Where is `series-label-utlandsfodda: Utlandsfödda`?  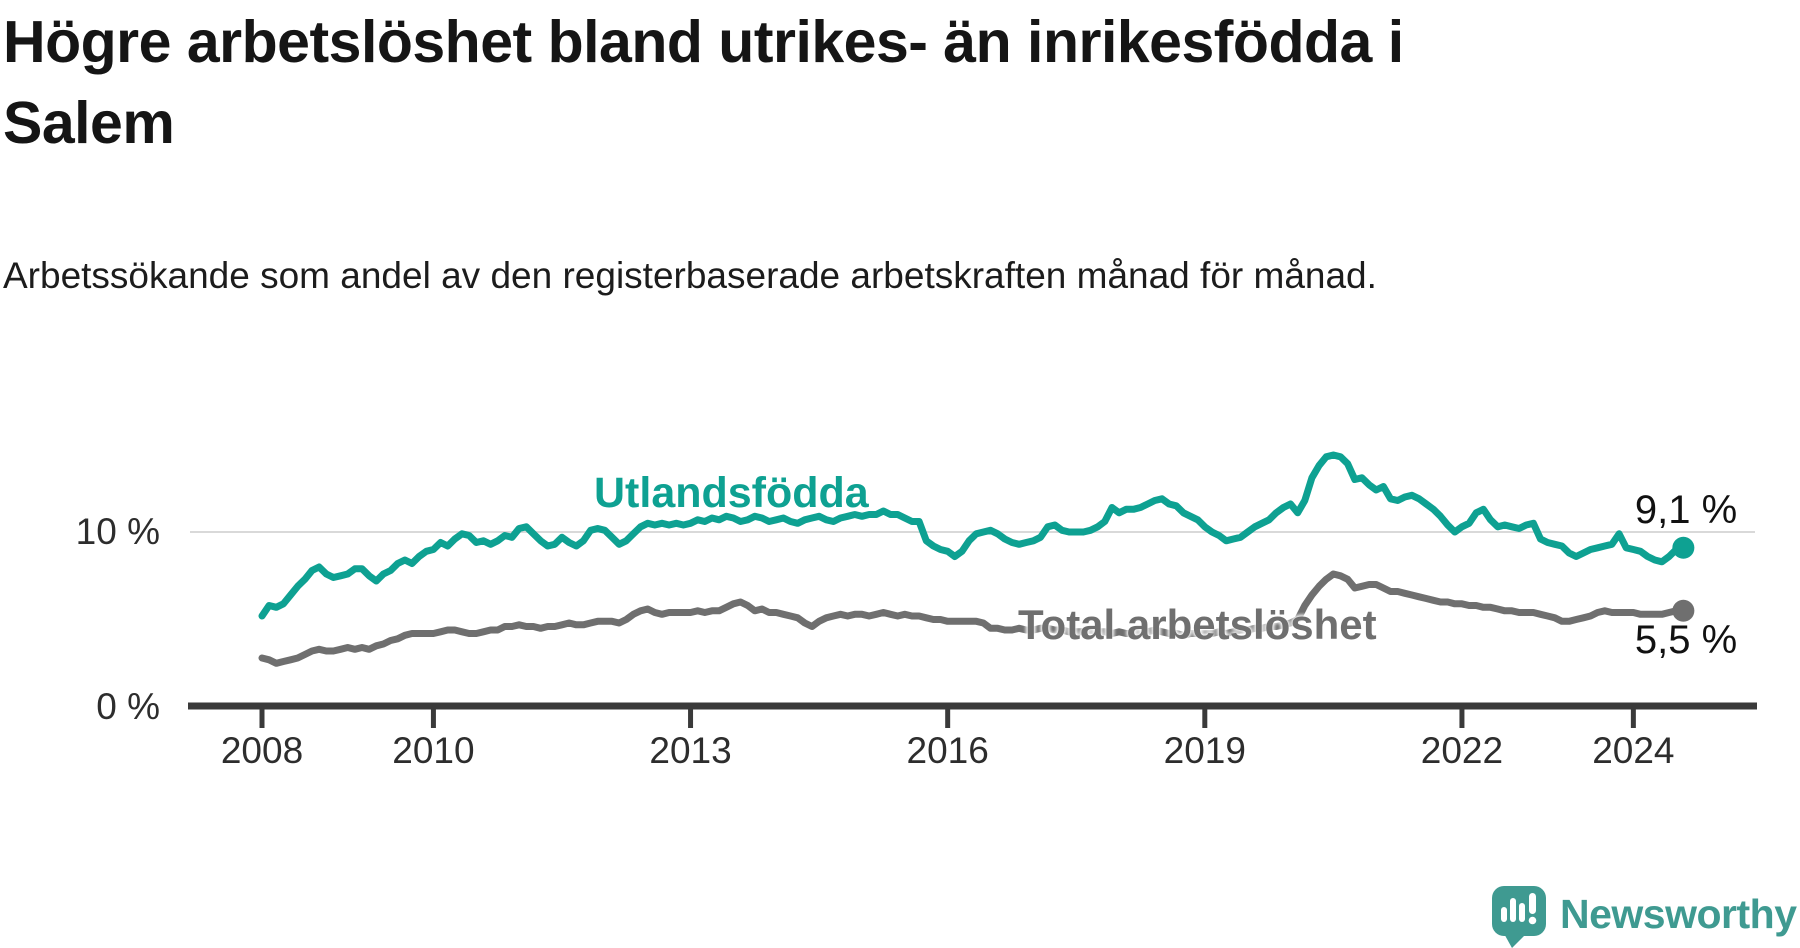
series-label-utlandsfodda: Utlandsfödda is located at coordinates (731, 493).